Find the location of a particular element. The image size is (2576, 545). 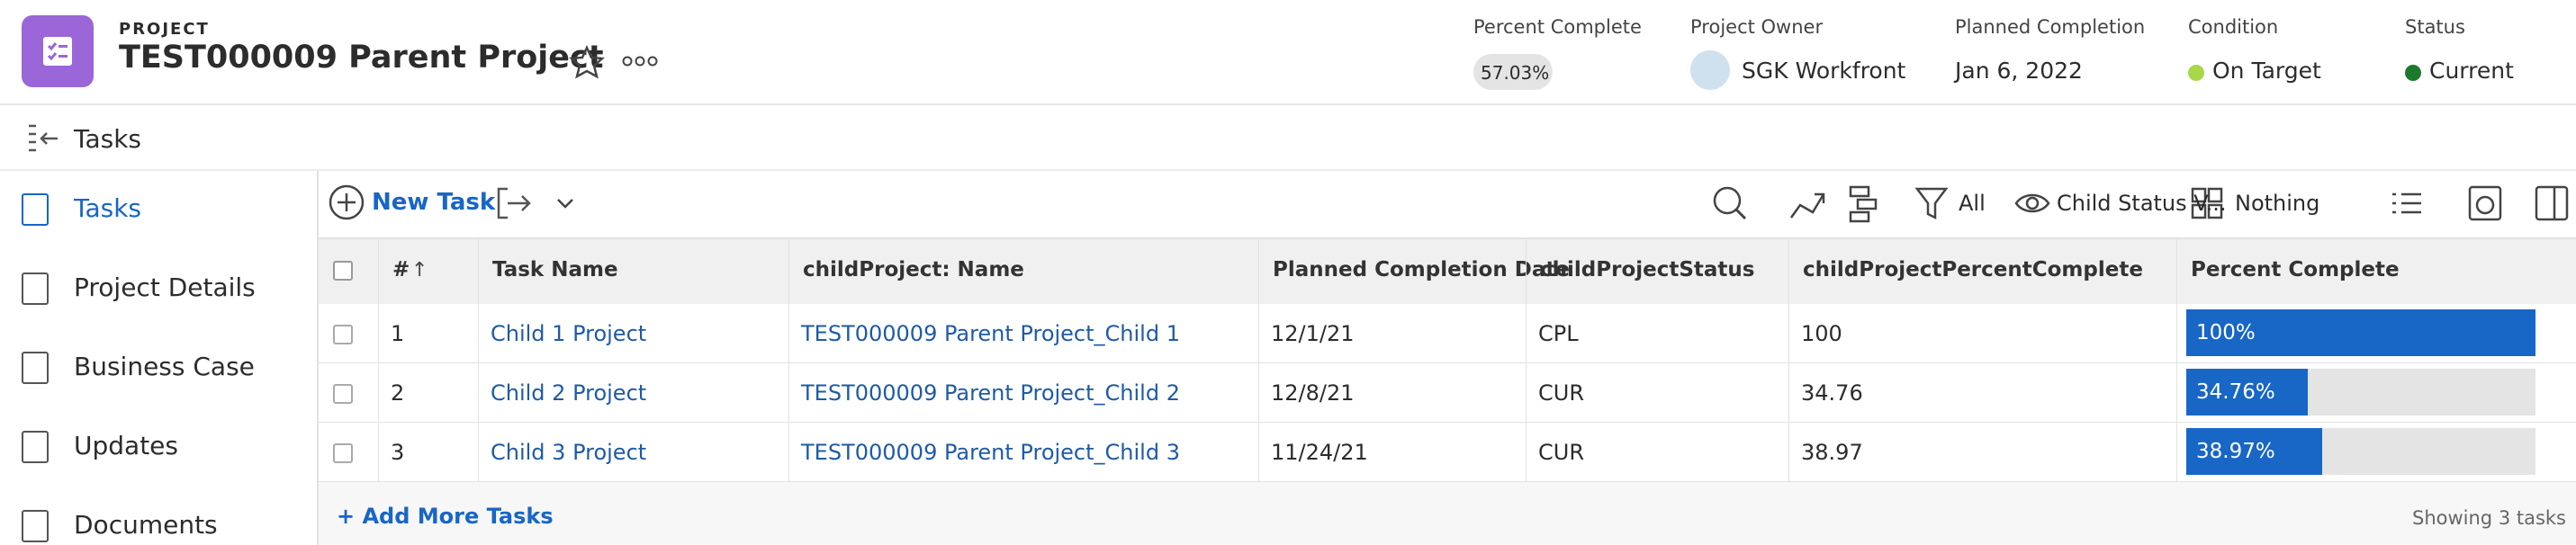

nav-item: Documents is located at coordinates (146, 525).